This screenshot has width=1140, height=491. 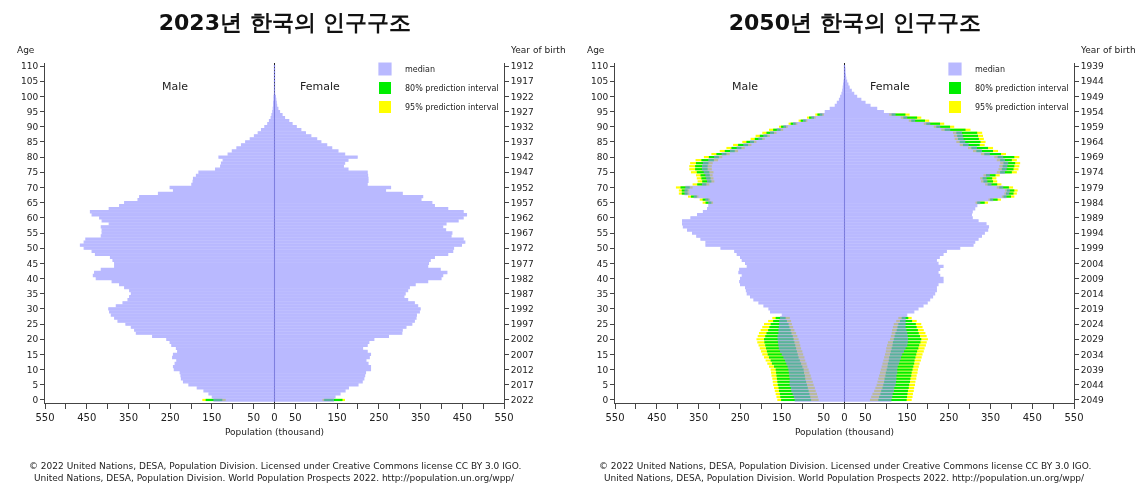 I want to click on chart-title: 2023년 한국의 인구구조, so click(x=285, y=22).